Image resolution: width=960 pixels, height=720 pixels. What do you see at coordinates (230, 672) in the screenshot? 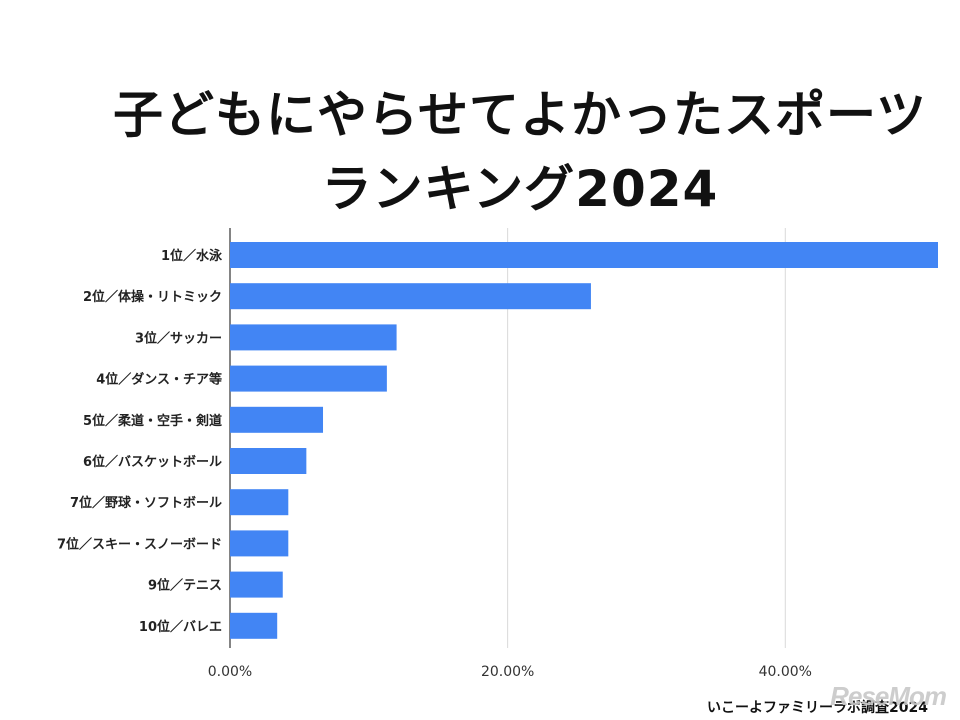
I see `x-tick-label: 0.00%` at bounding box center [230, 672].